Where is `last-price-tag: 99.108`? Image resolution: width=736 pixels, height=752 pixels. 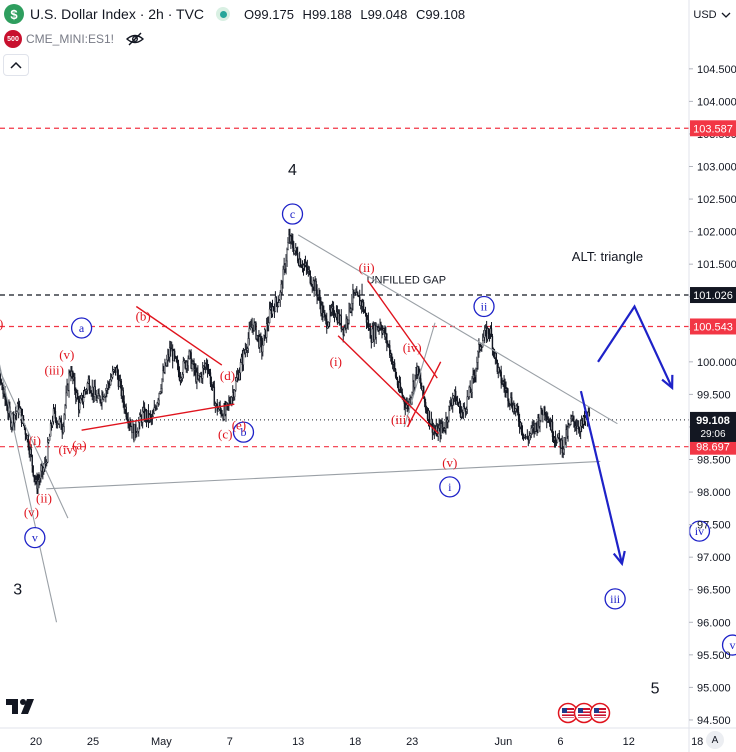
last-price-tag: 99.108 is located at coordinates (713, 421).